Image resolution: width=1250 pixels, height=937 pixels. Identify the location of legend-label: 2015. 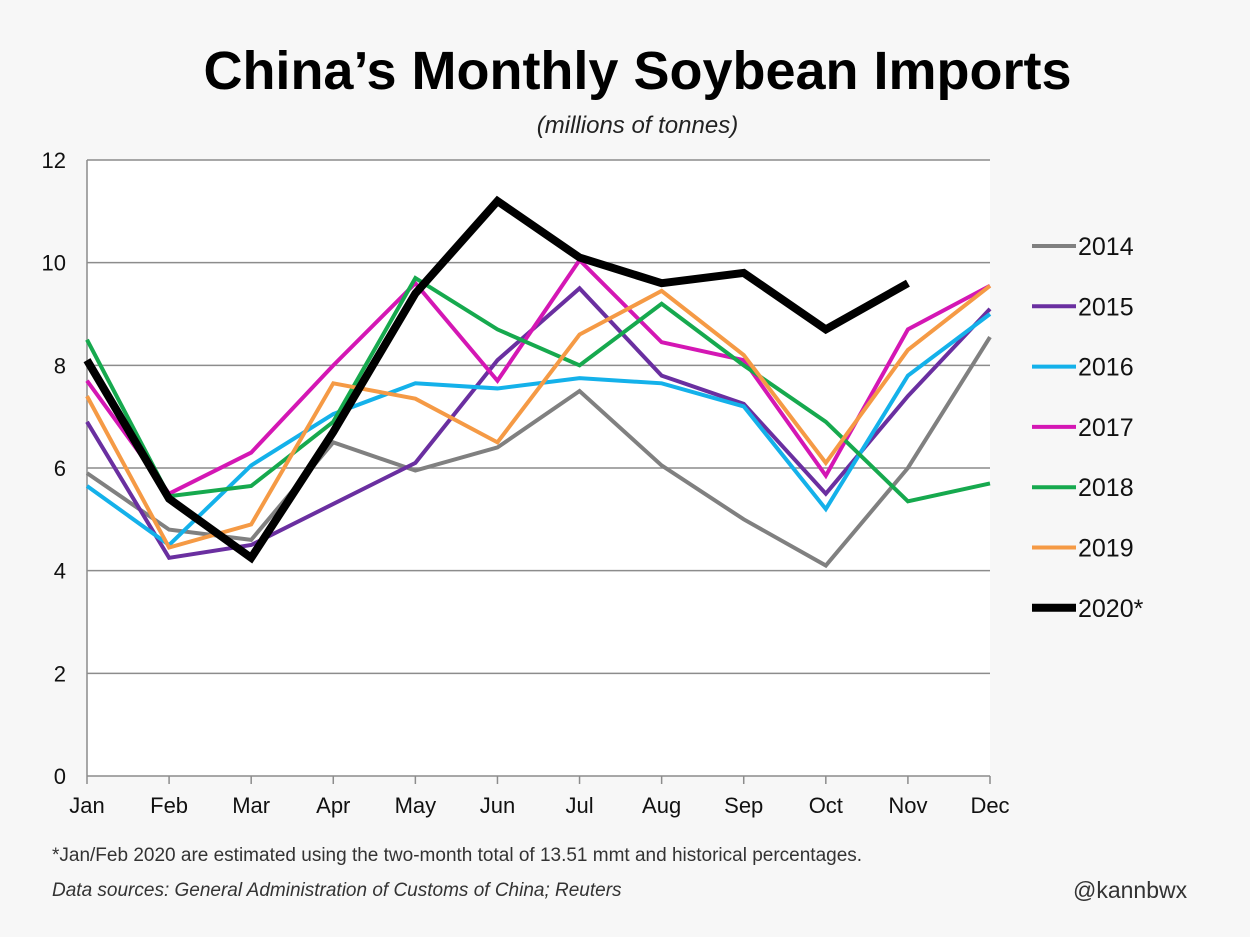
(1106, 307).